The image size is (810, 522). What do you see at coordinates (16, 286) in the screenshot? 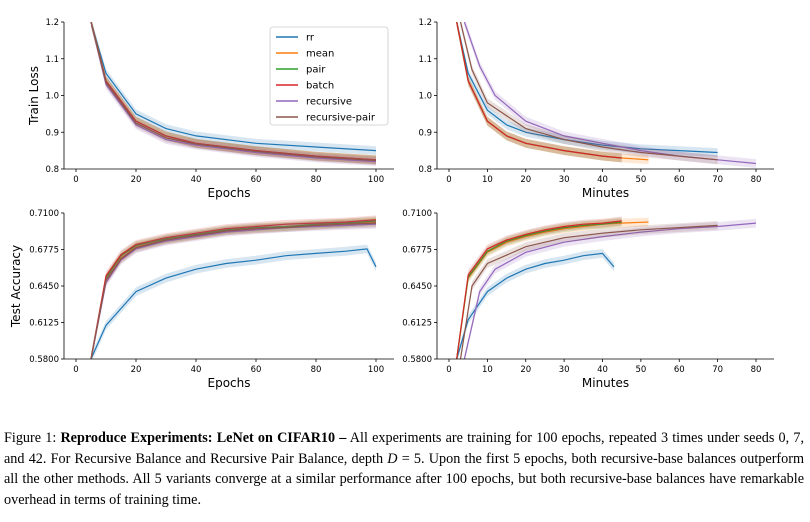
I see `y-axis-label: Test Accuracy` at bounding box center [16, 286].